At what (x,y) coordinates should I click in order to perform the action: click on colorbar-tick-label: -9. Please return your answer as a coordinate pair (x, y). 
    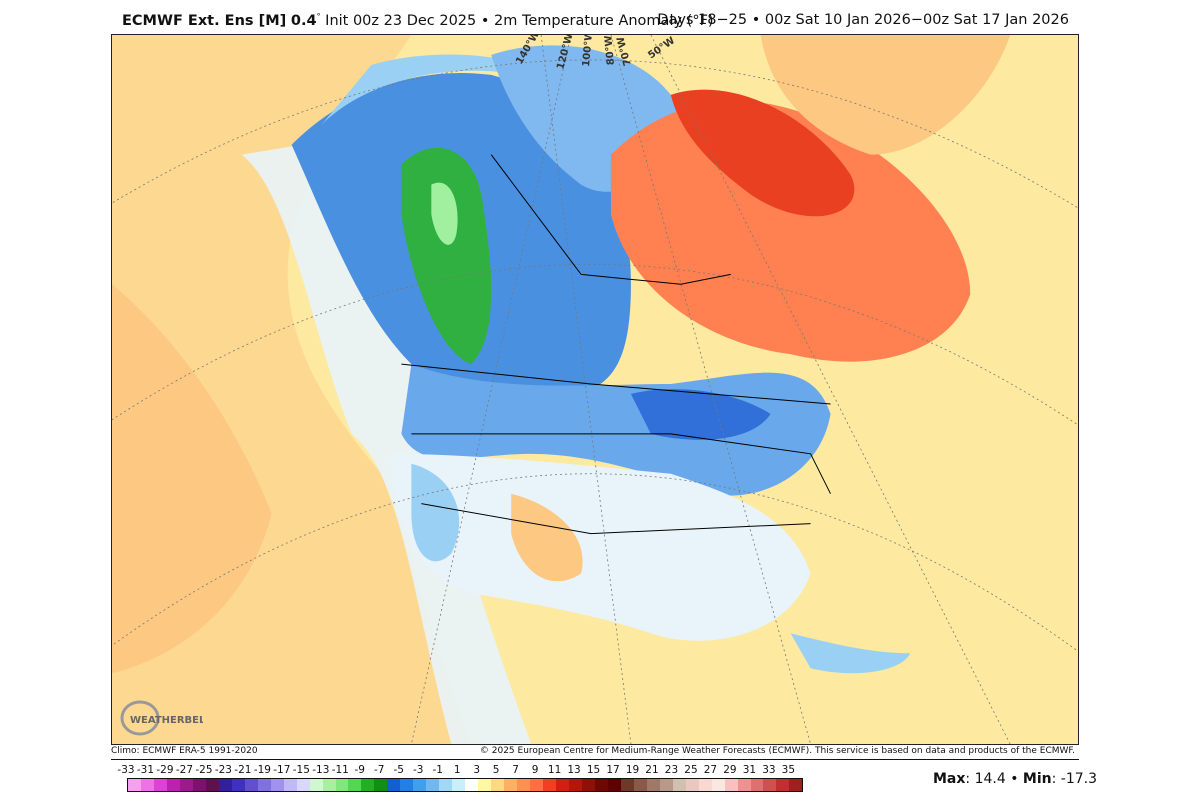
    Looking at the image, I should click on (360, 770).